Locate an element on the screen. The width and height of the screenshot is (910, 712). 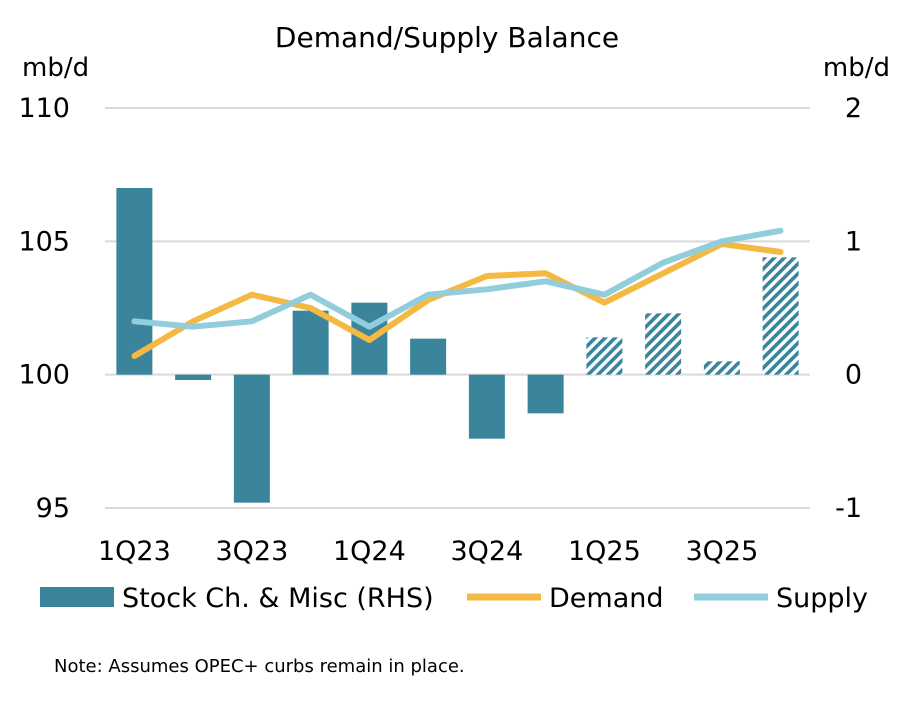
left-axis-ticks: 95 100 105 110 is located at coordinates (44, 308).